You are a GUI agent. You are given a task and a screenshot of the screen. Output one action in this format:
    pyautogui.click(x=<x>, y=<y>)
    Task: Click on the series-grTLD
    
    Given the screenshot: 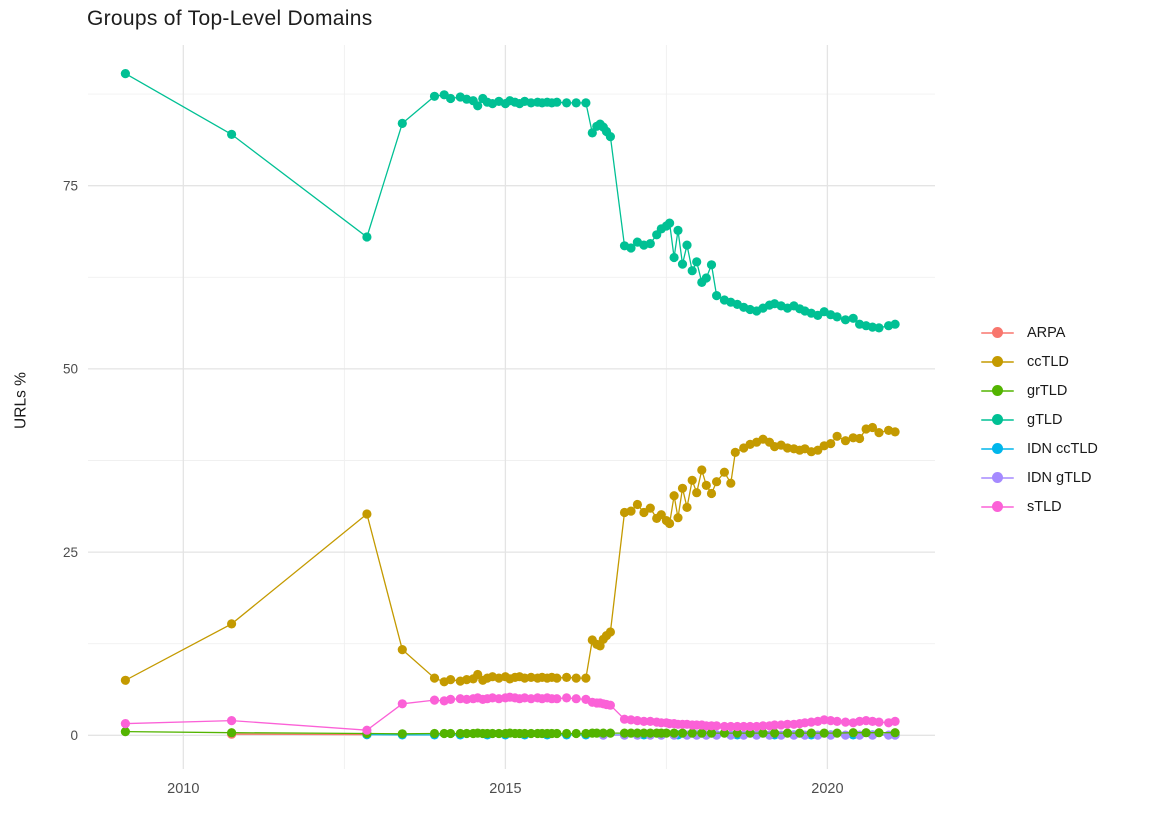 What is the action you would take?
    pyautogui.click(x=510, y=733)
    